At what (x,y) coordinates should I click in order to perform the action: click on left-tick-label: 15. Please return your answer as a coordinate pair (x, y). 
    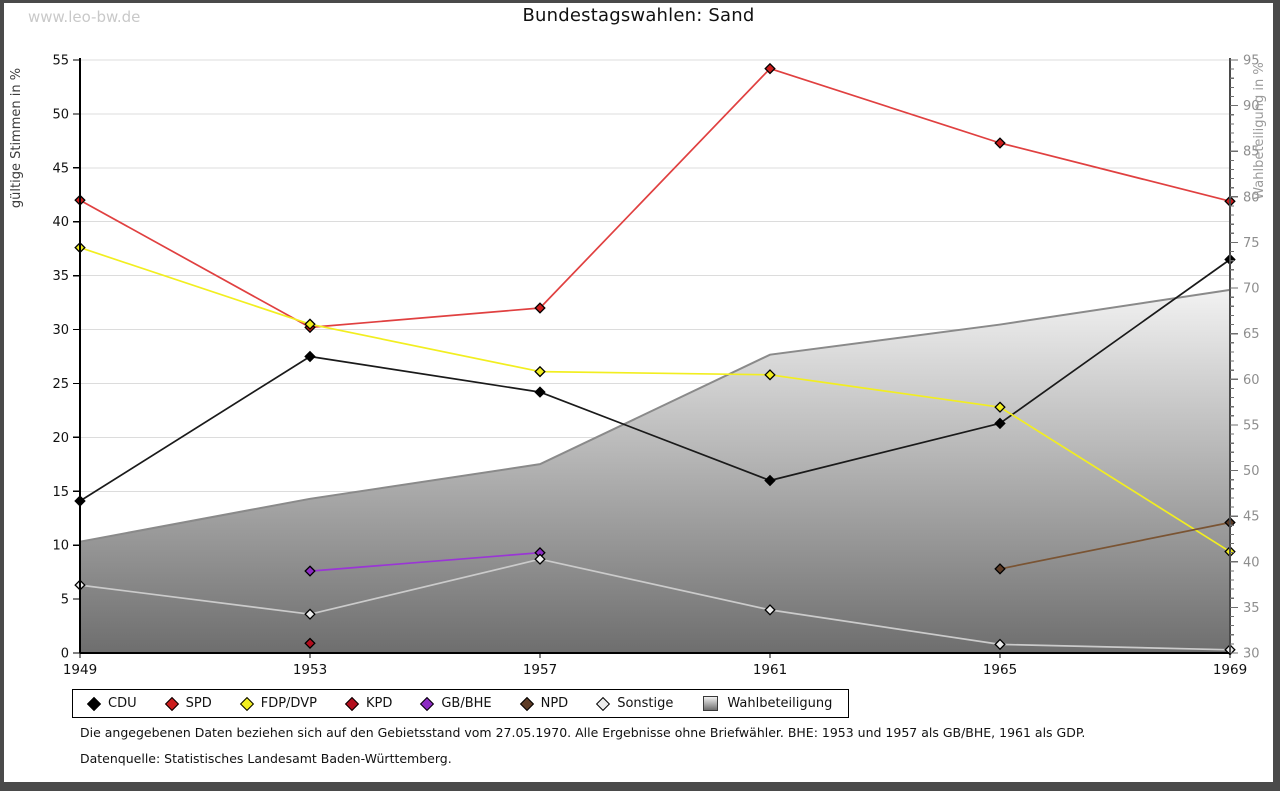
    Looking at the image, I should click on (60, 492).